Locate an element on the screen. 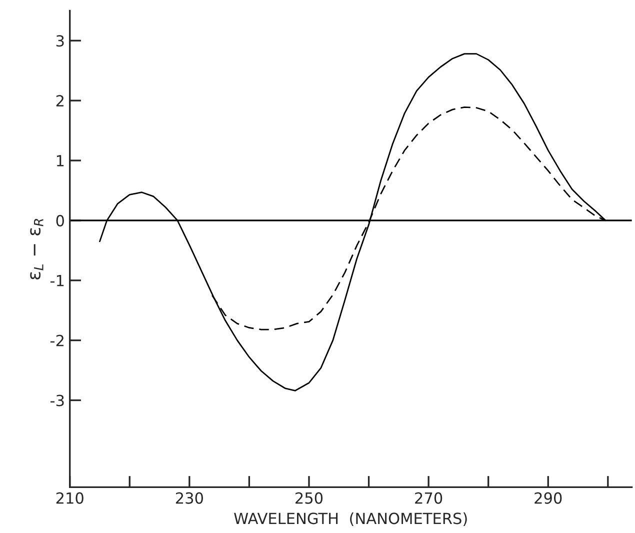 The height and width of the screenshot is (533, 635). x-tick-label: 270 is located at coordinates (428, 498).